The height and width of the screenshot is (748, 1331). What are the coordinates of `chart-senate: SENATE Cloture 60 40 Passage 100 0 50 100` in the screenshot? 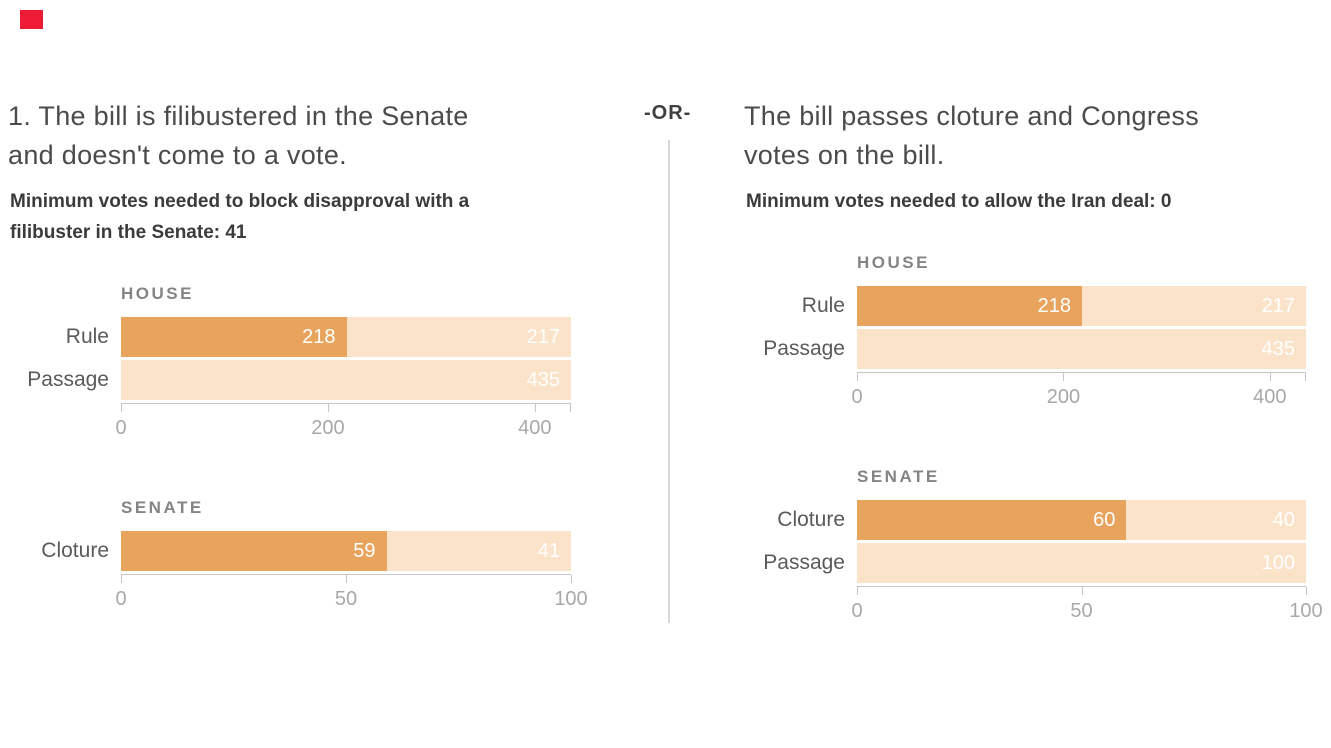 It's located at (1033, 548).